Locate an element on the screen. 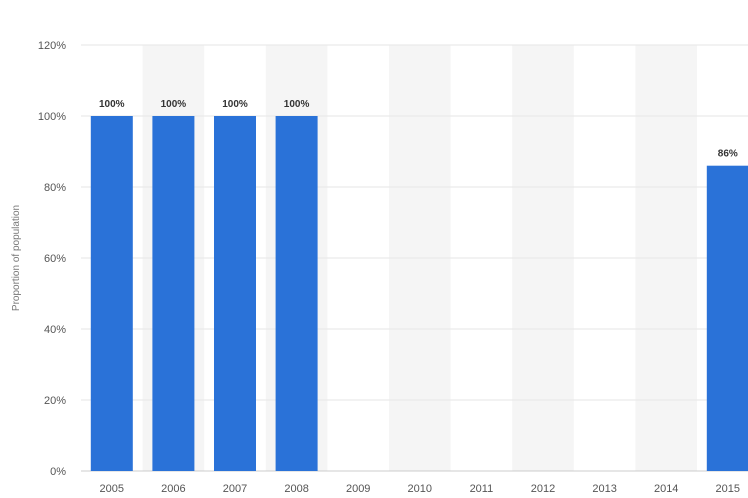  y-axis-title: Proportion of population is located at coordinates (16, 258).